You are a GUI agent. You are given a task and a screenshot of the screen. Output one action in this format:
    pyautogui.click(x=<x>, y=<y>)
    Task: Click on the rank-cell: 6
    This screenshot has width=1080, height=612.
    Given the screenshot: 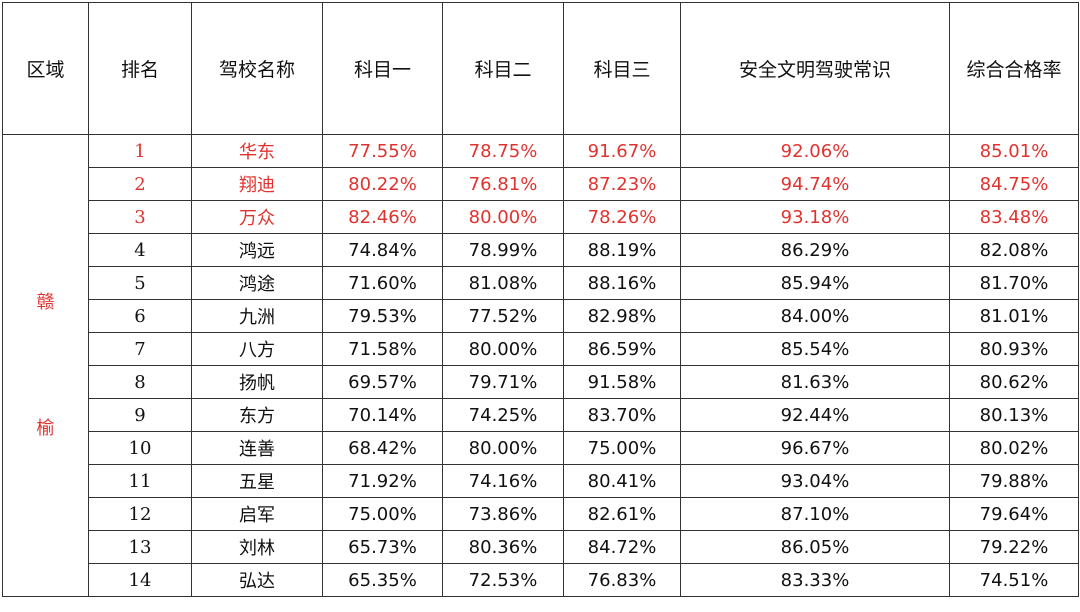 What is the action you would take?
    pyautogui.click(x=140, y=316)
    